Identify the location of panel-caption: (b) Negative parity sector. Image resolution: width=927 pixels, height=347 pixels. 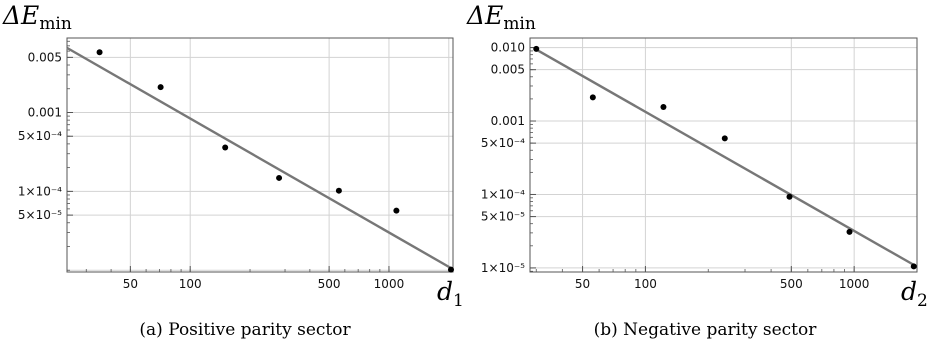
(706, 330).